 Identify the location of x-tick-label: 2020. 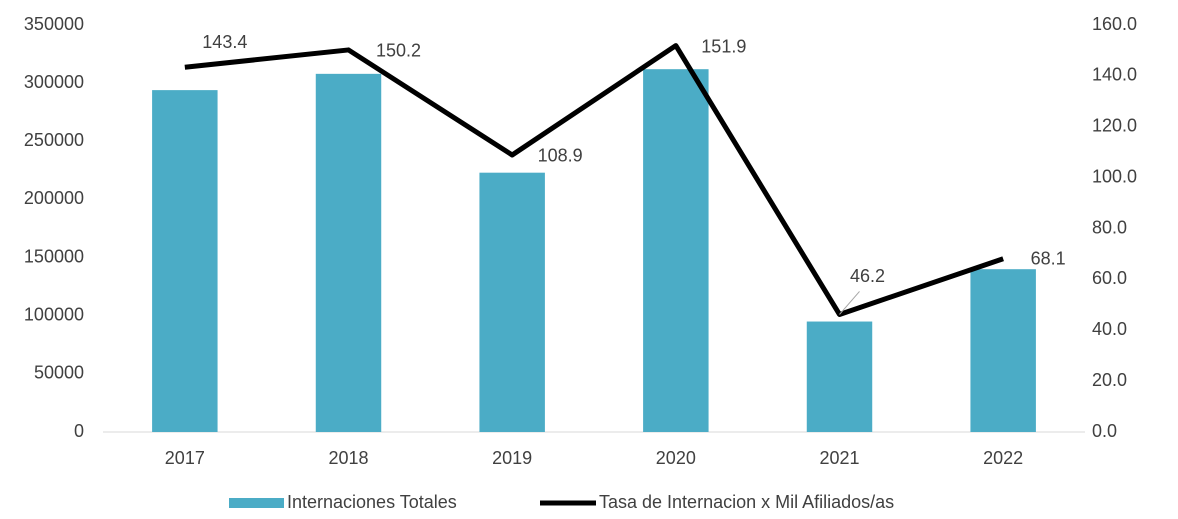
(676, 458).